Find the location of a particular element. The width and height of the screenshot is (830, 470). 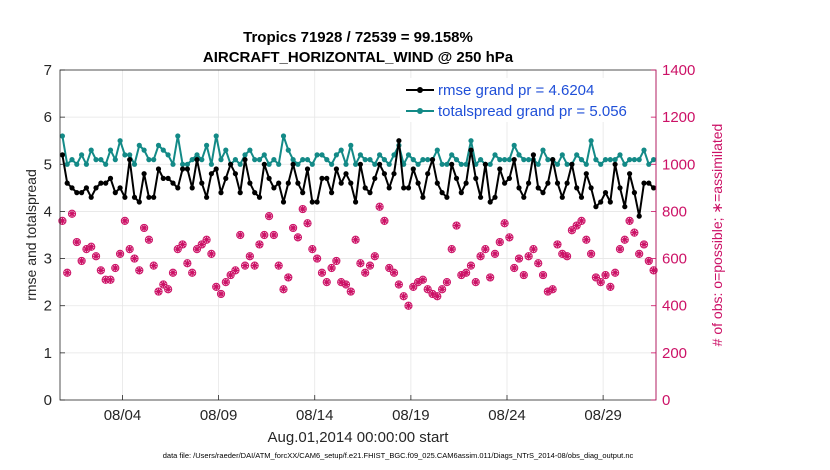

y-tick-label-right: 600 is located at coordinates (674, 259).